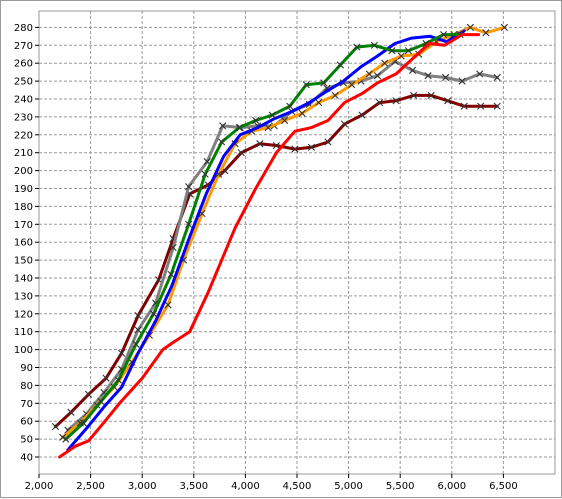  I want to click on x-tick-label: 4,000, so click(245, 486).